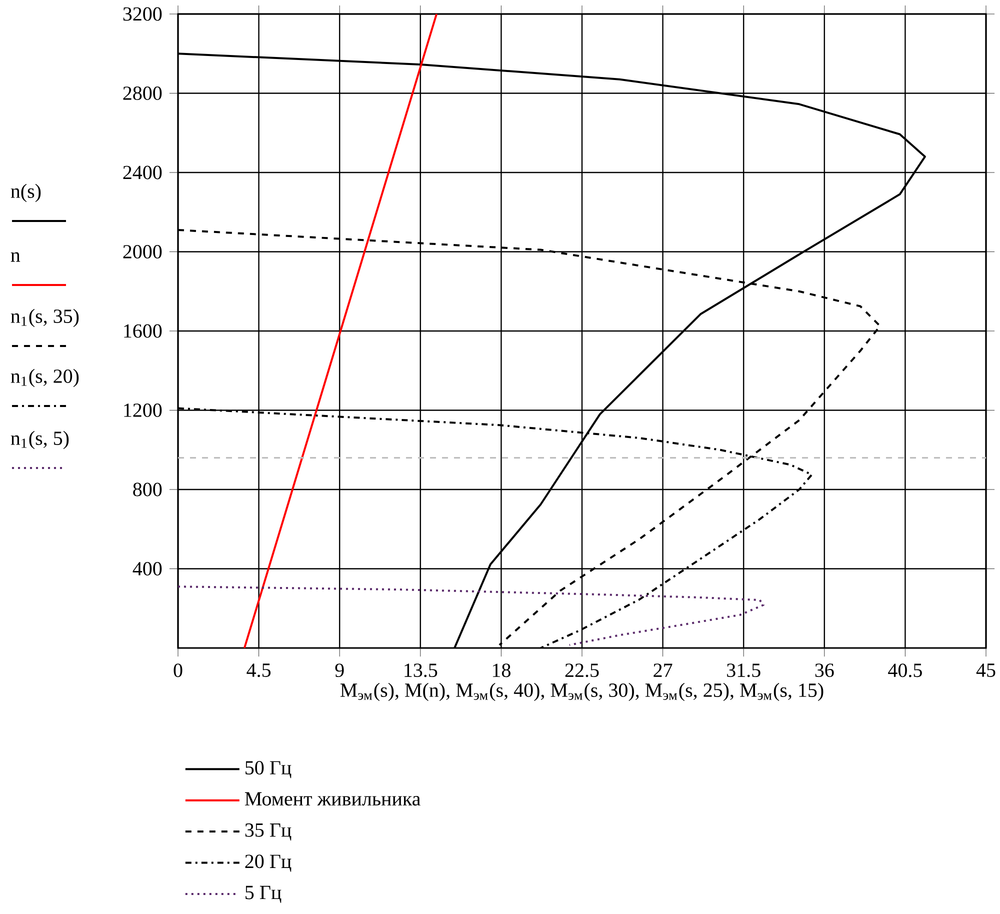 Image resolution: width=1000 pixels, height=914 pixels. Describe the element at coordinates (582, 692) in the screenshot. I see `text: M$_{эм}$(s), M(n), M$_{эм}$(s, 40), M$_{эм}$(s, 30), M$_{эм}$(s, 25), M$_{эм}$(s, 15)` at that location.